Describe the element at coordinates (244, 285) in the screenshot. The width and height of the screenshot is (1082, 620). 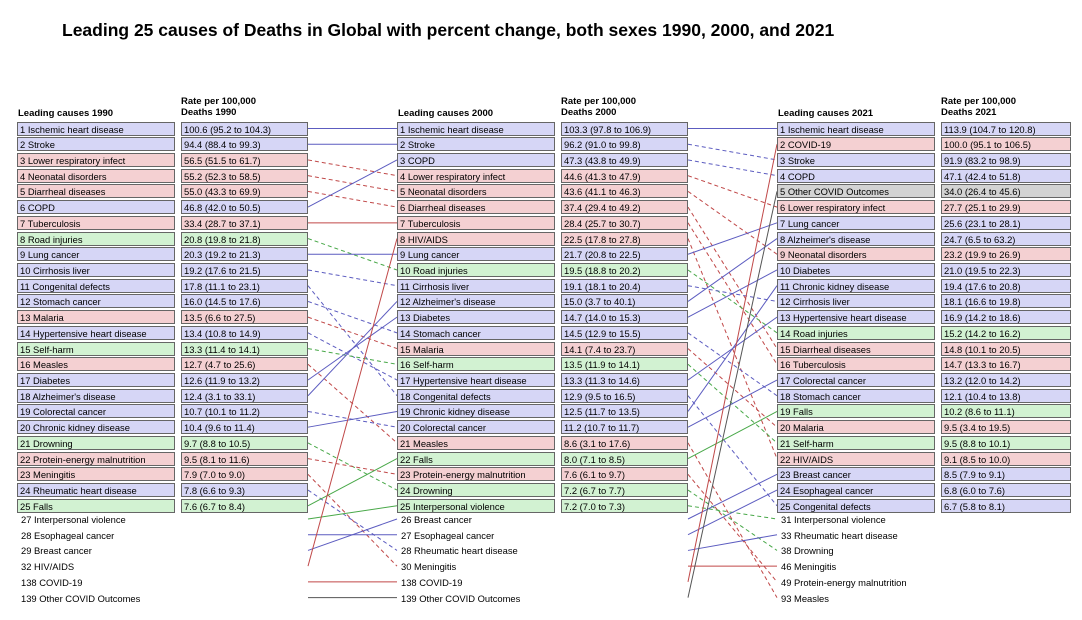
I see `rate-cell: 17.8 (11.1 to 23.1)` at that location.